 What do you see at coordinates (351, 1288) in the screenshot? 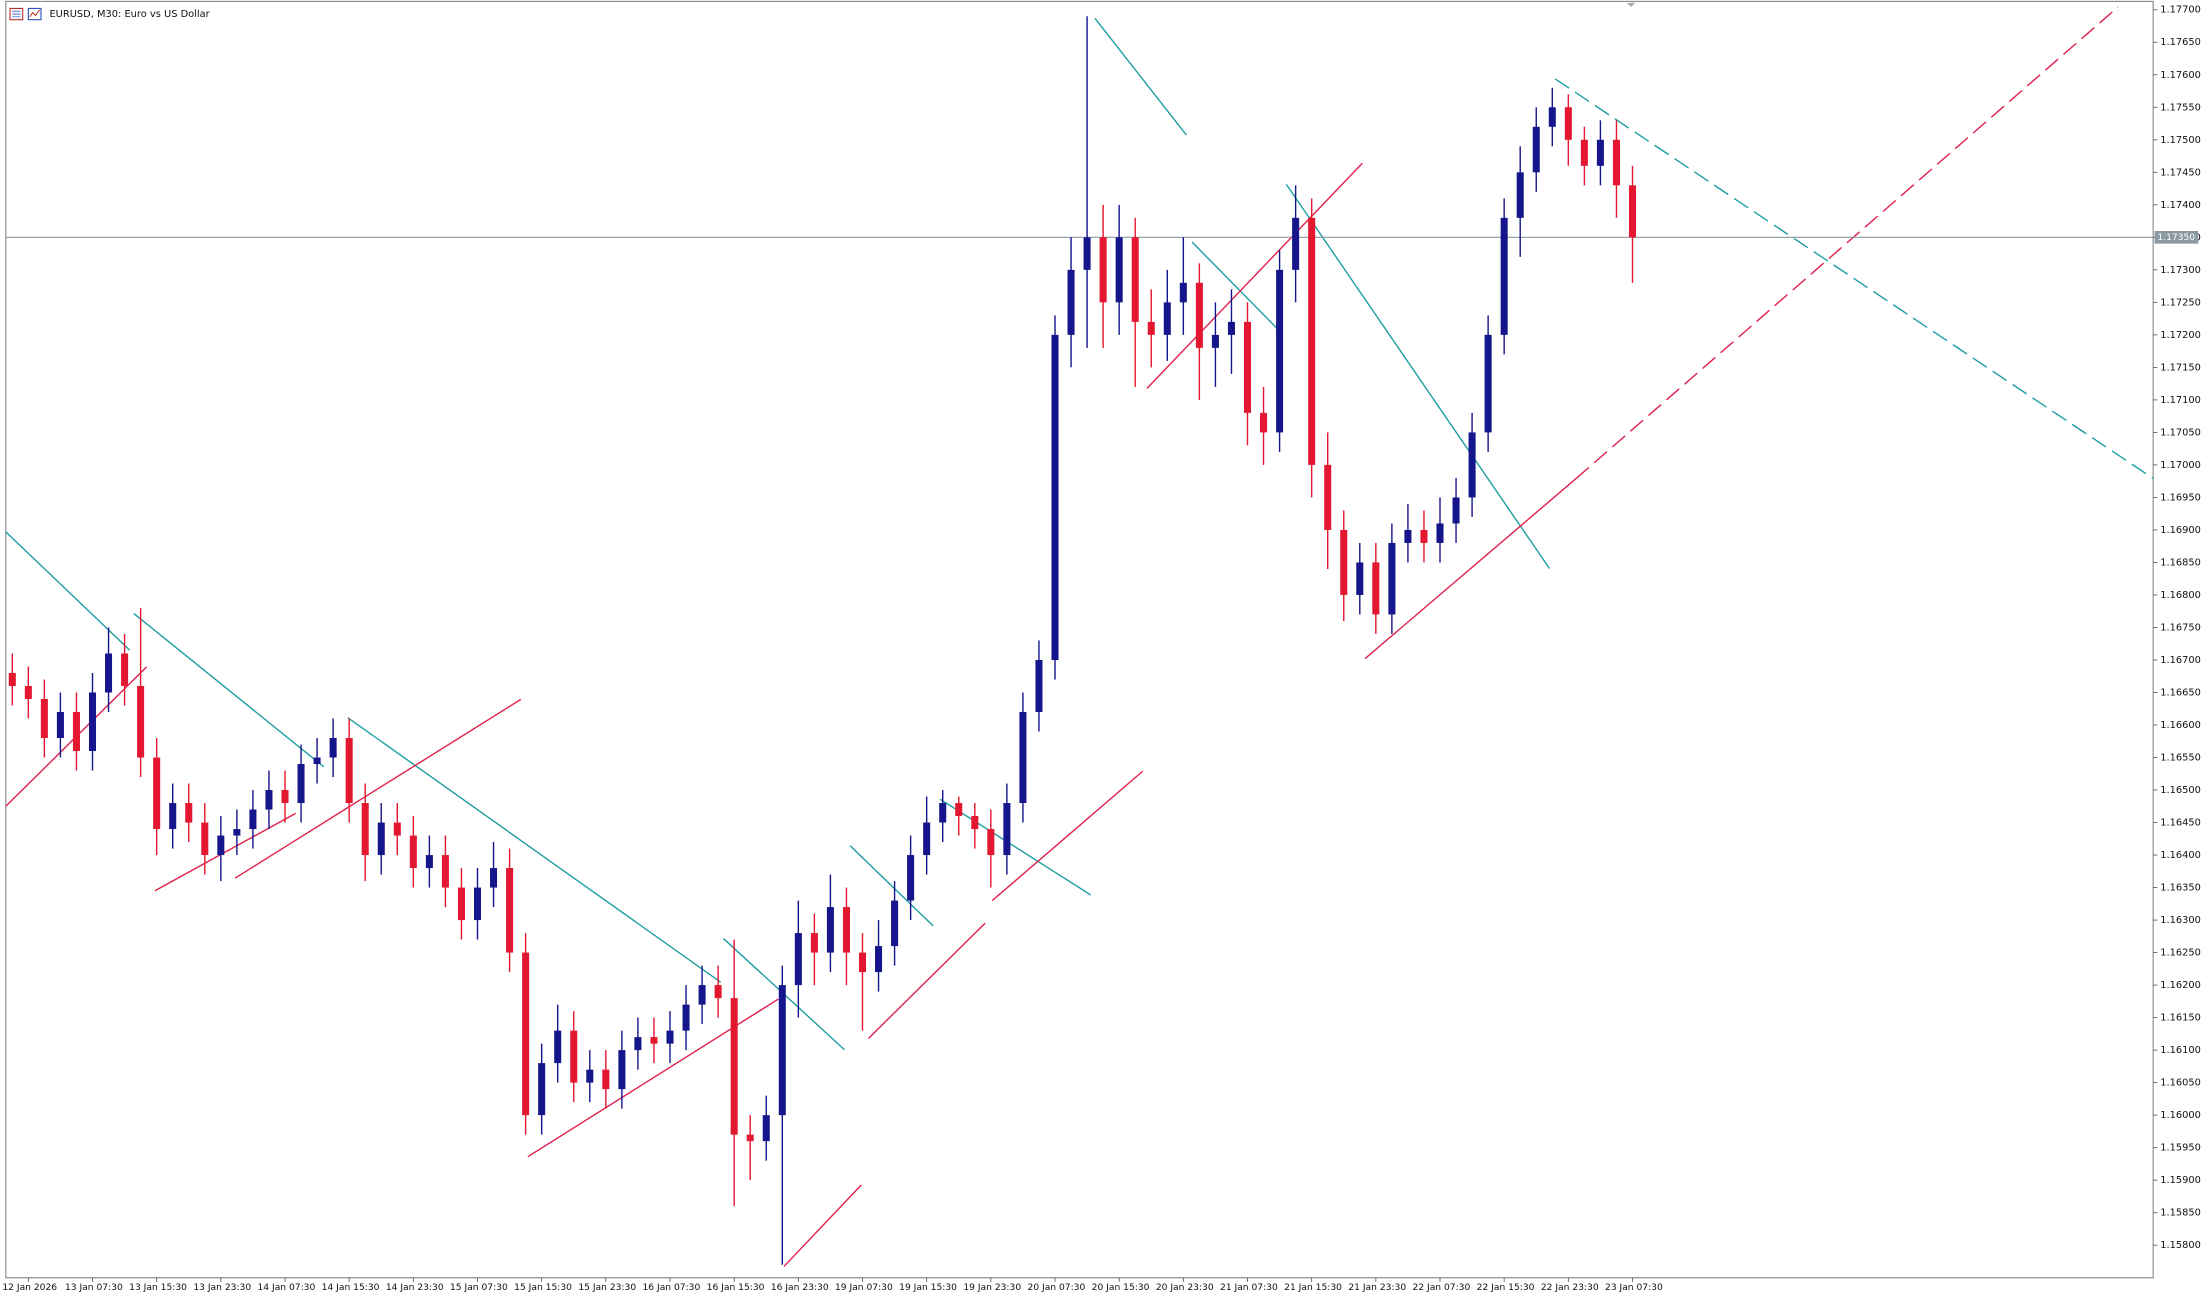
I see `x-tick-label: 14 Jan 15:30` at bounding box center [351, 1288].